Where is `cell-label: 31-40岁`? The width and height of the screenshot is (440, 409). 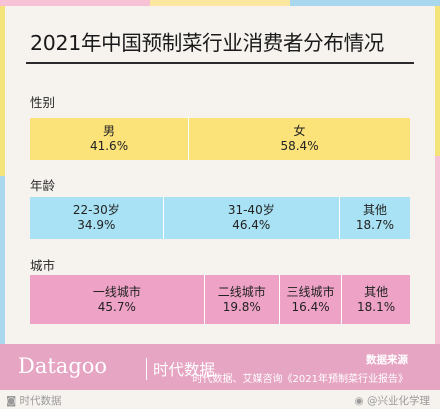
cell-label: 31-40岁 is located at coordinates (251, 210).